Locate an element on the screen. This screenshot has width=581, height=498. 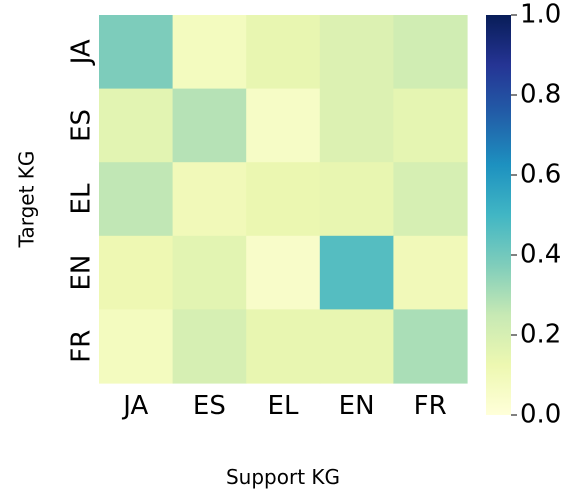
heatmap-cell-fr-fr is located at coordinates (430, 346).